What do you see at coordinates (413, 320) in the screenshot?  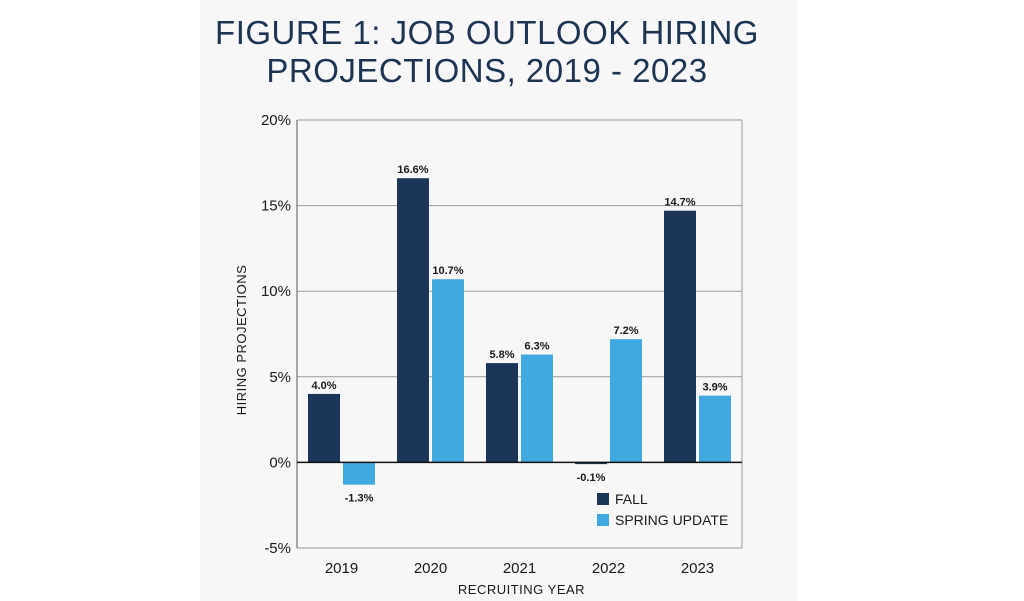 I see `bar-fall-2020` at bounding box center [413, 320].